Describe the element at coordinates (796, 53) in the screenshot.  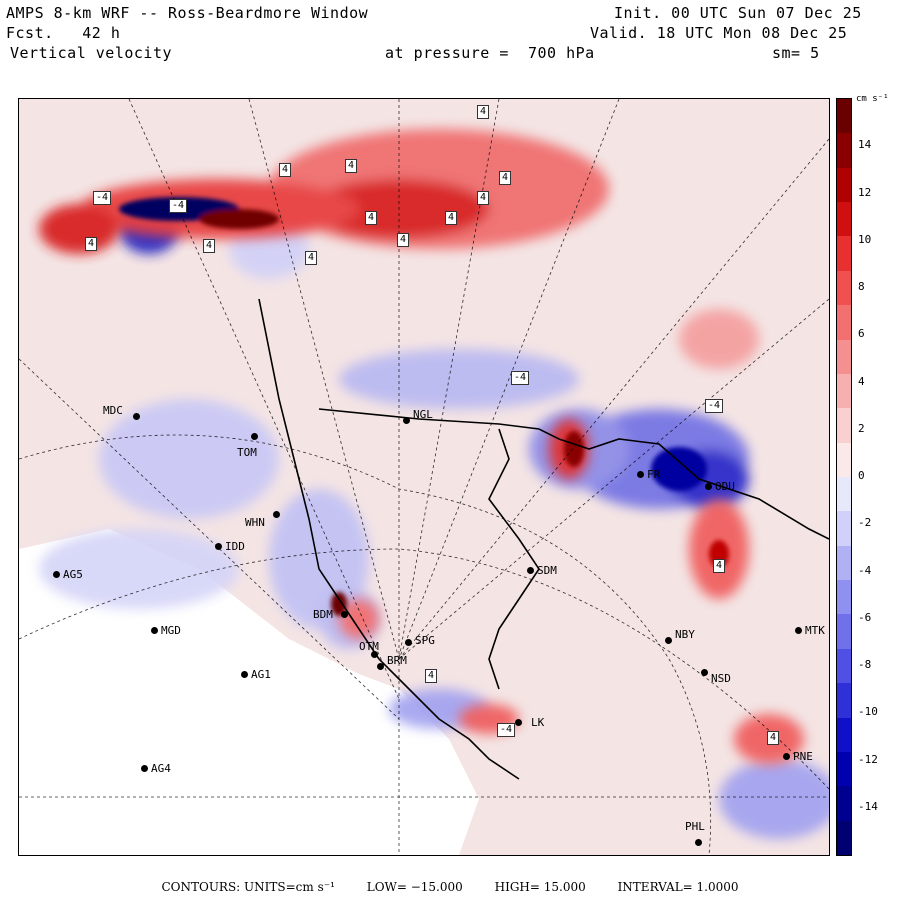
I see `smoothing: sm= 5` at that location.